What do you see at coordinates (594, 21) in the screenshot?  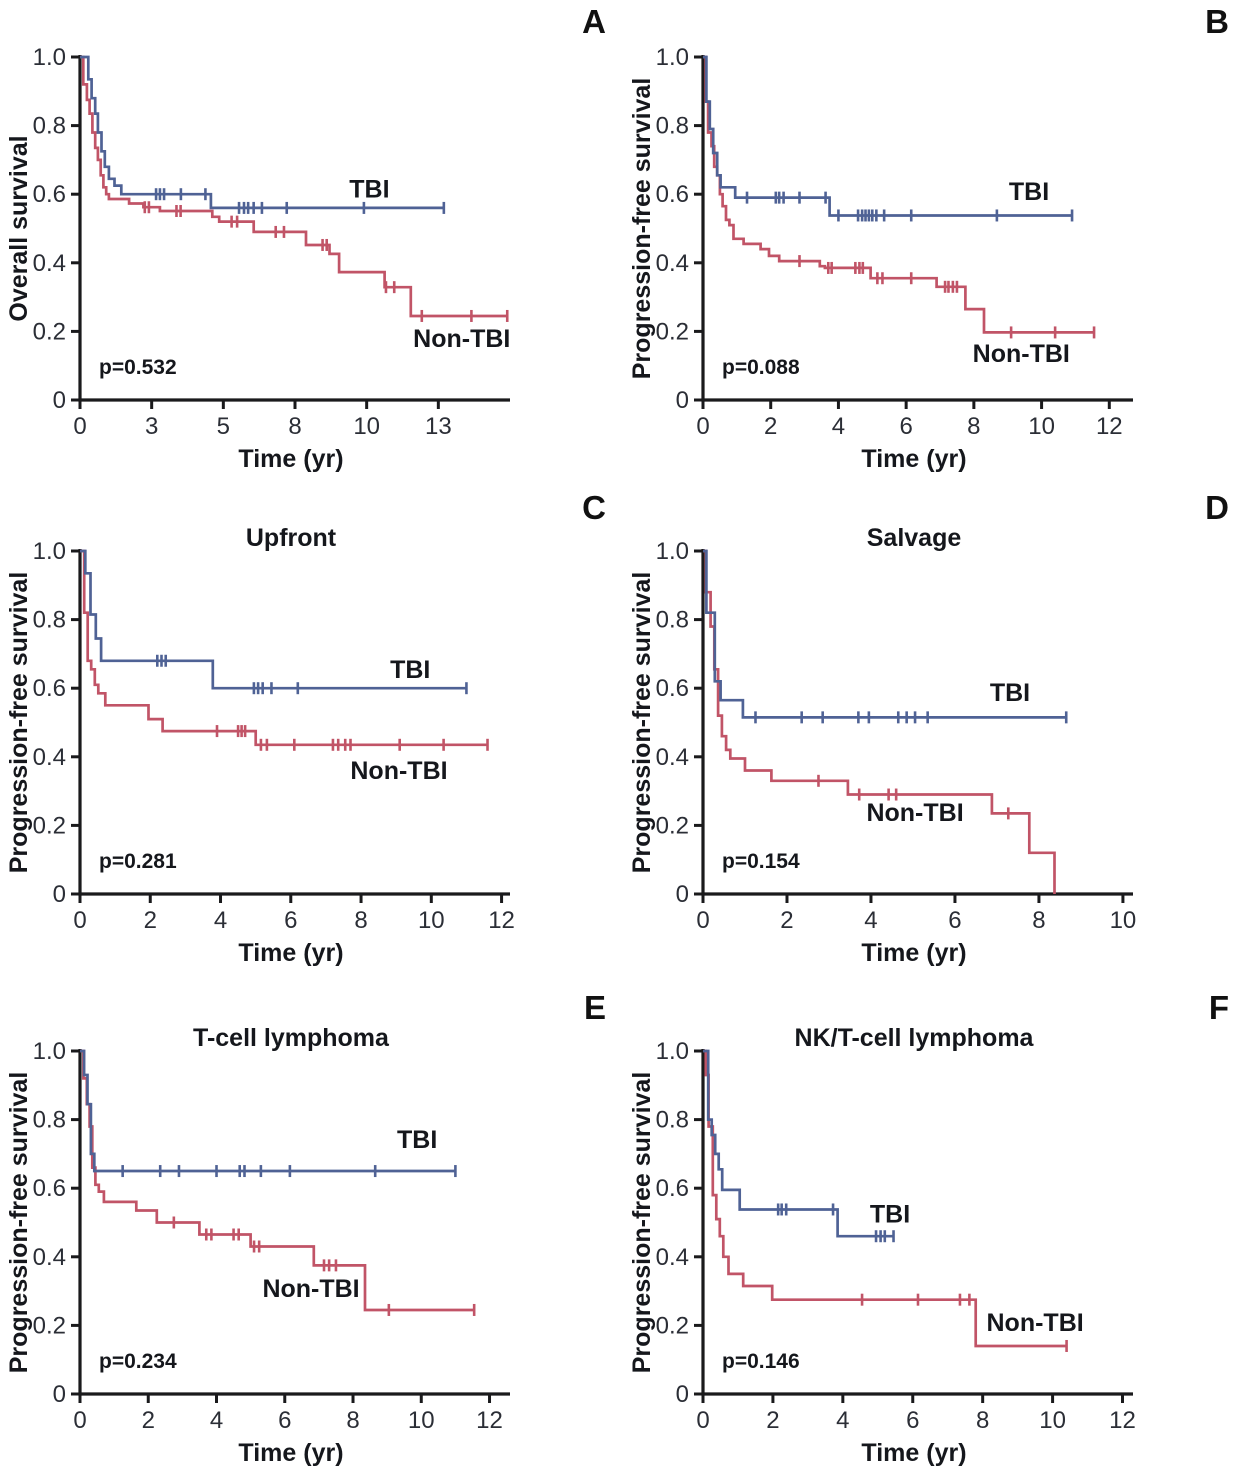 I see `panel-letter: A` at bounding box center [594, 21].